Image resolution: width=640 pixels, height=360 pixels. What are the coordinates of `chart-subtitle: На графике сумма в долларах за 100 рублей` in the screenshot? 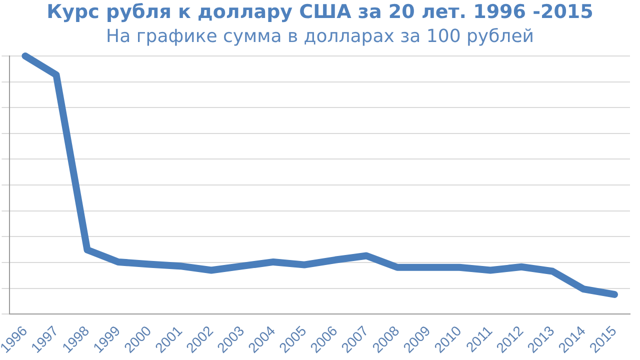 It's located at (320, 37).